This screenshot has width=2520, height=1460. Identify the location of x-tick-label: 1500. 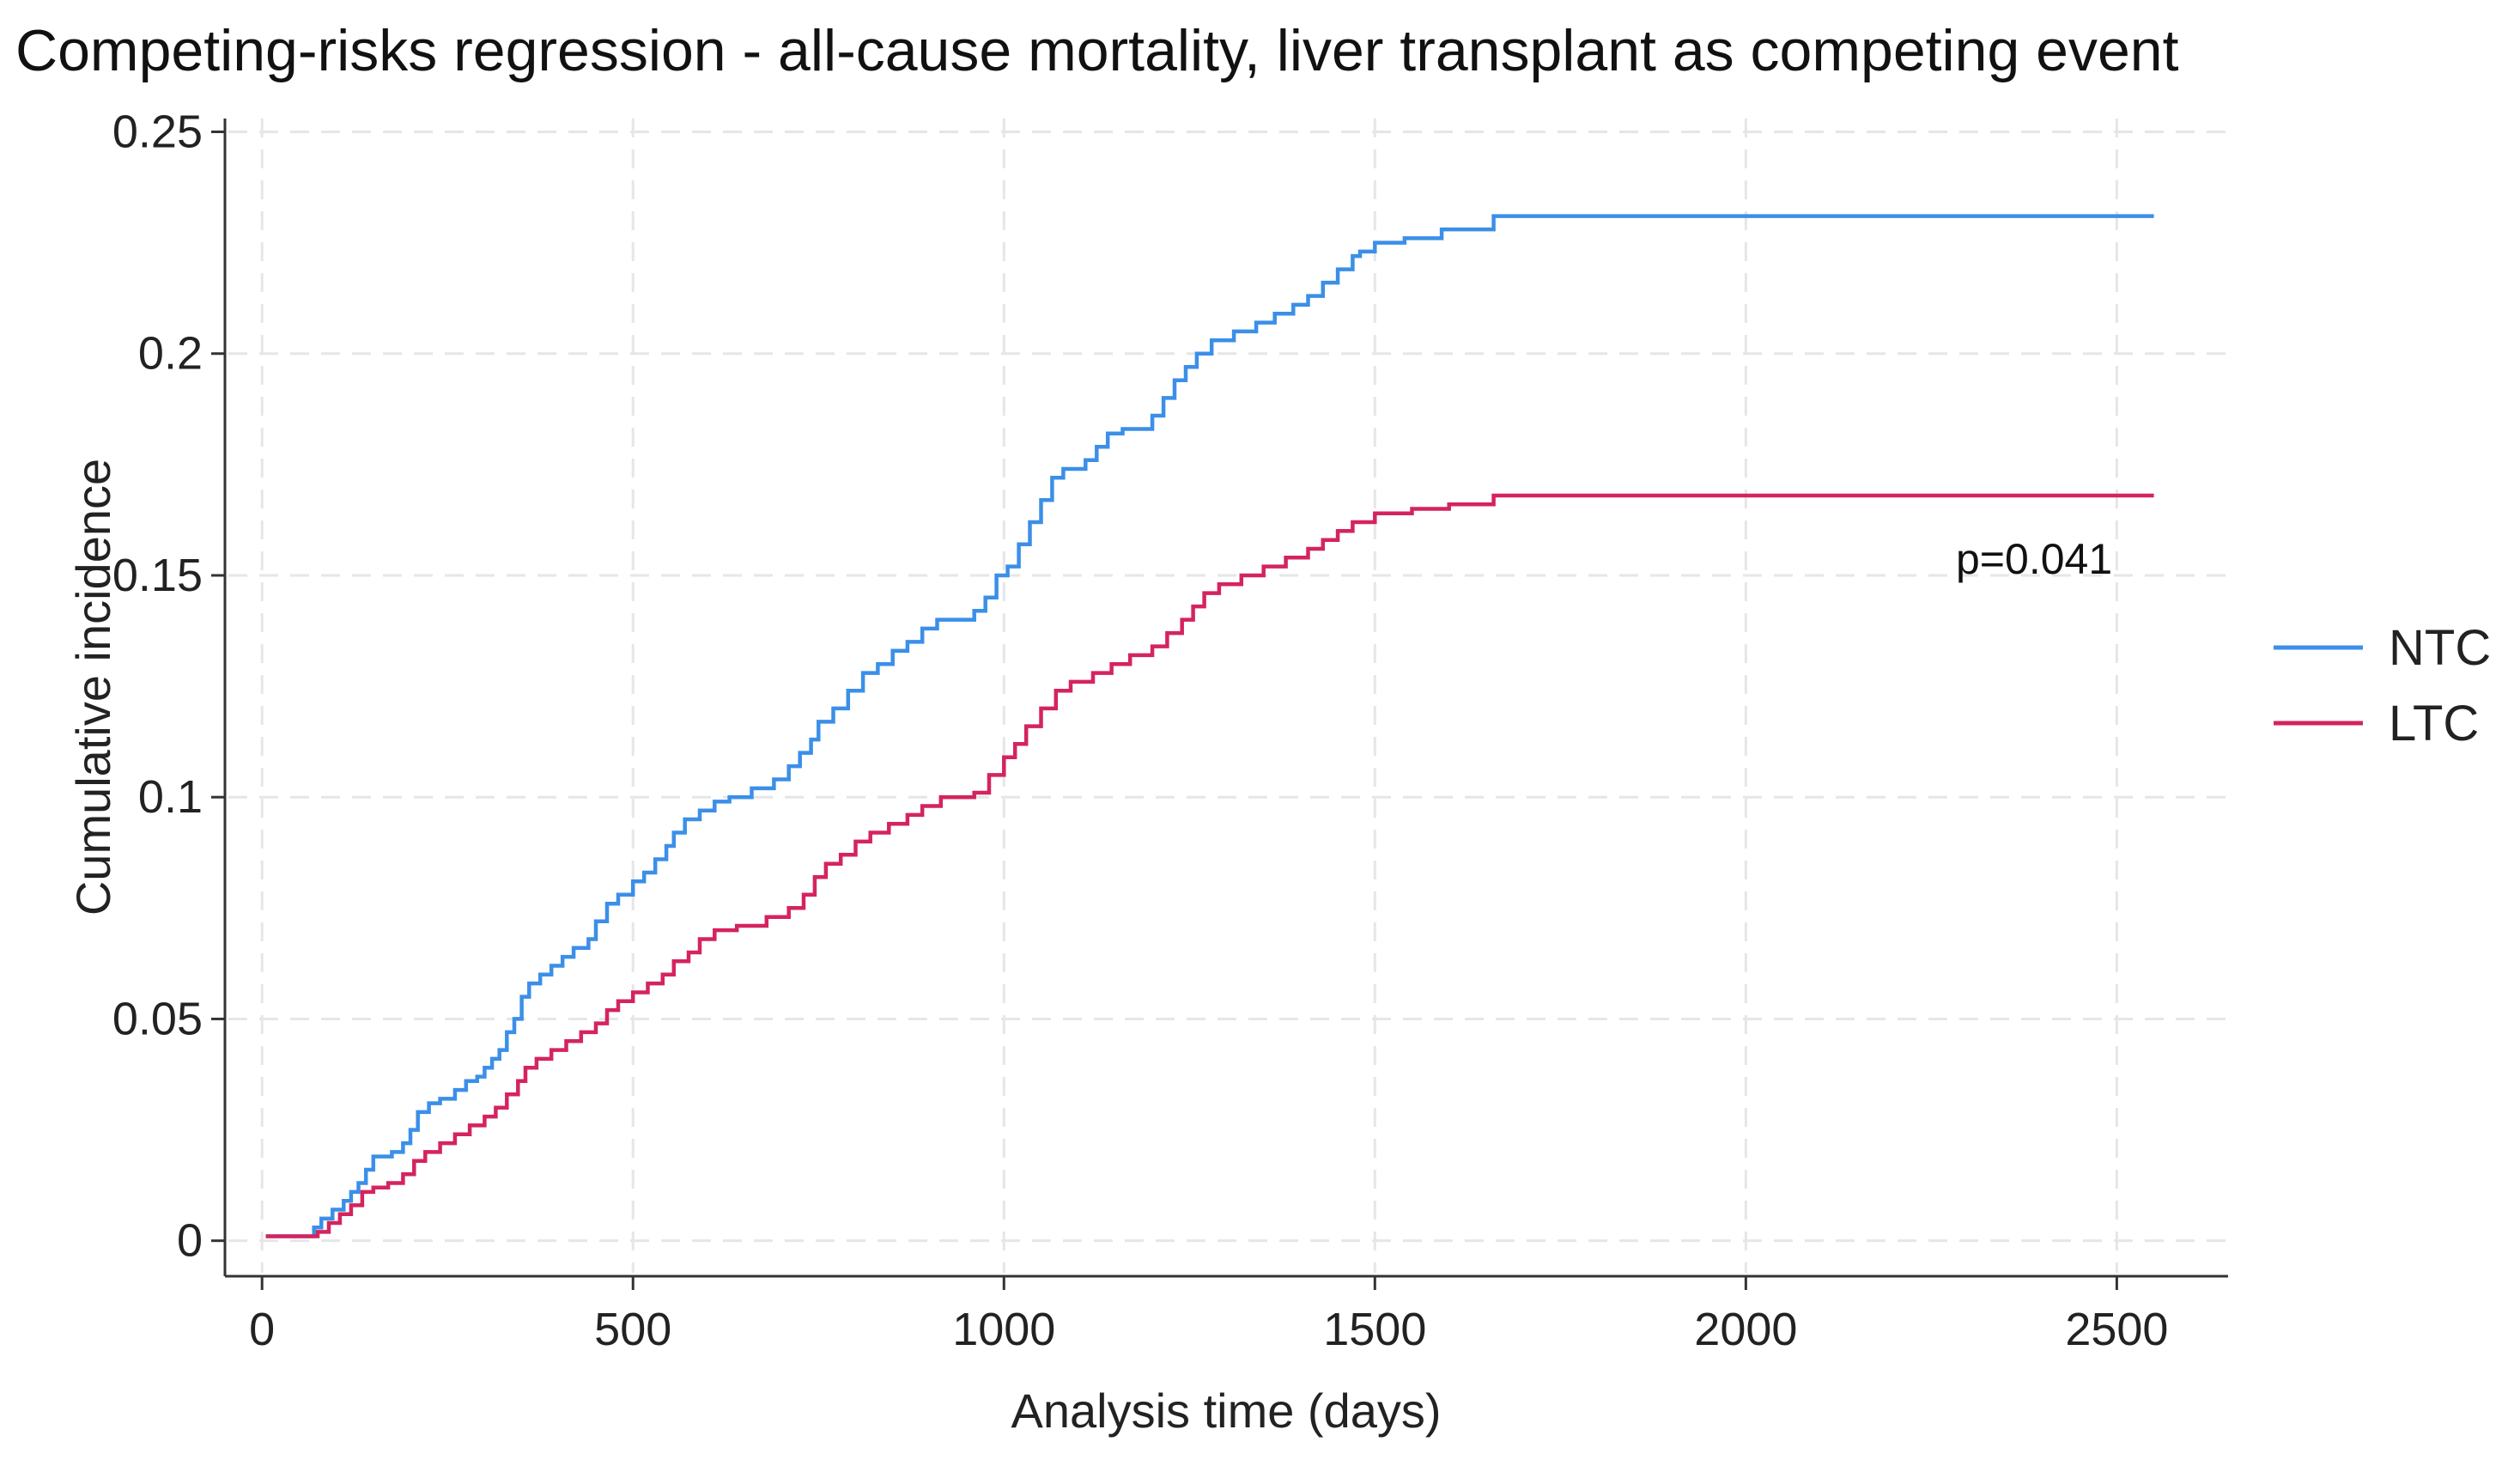
(1374, 1329).